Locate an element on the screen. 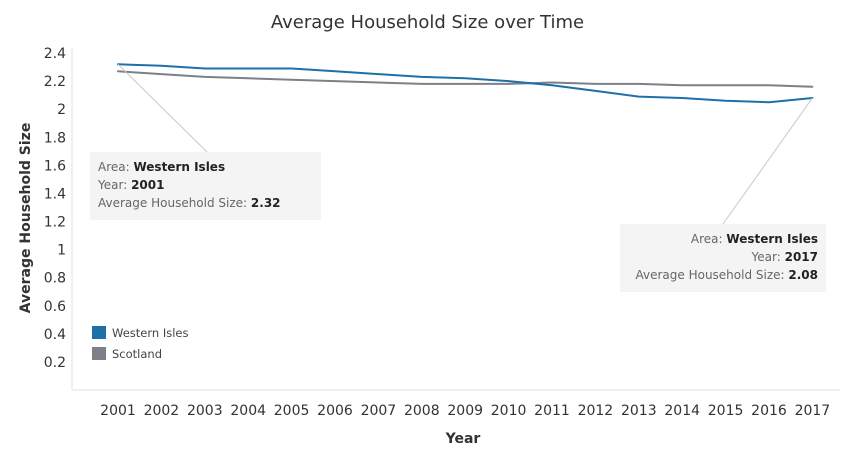 Image resolution: width=855 pixels, height=457 pixels. x-tick-label: 2014 is located at coordinates (682, 411).